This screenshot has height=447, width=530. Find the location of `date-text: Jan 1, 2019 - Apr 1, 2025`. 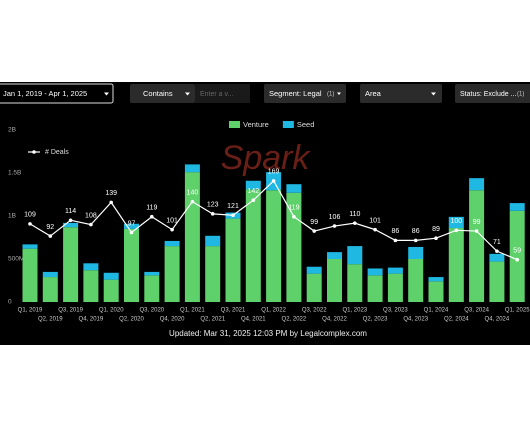

date-text: Jan 1, 2019 - Apr 1, 2025 is located at coordinates (45, 93).